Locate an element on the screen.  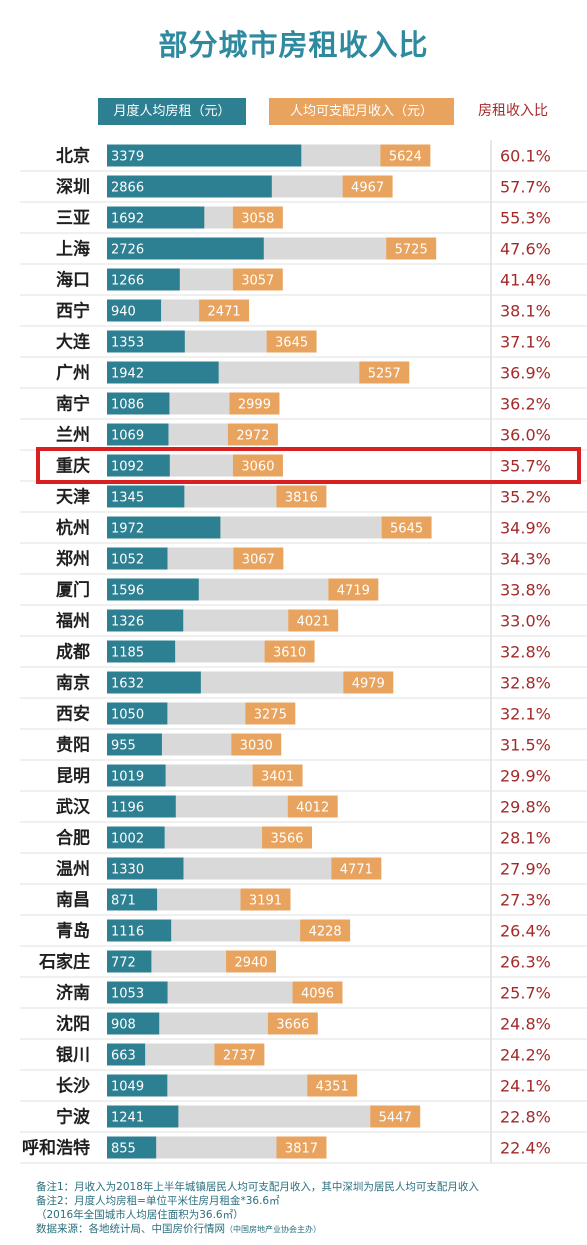
rent-value: 2726 is located at coordinates (127, 250).